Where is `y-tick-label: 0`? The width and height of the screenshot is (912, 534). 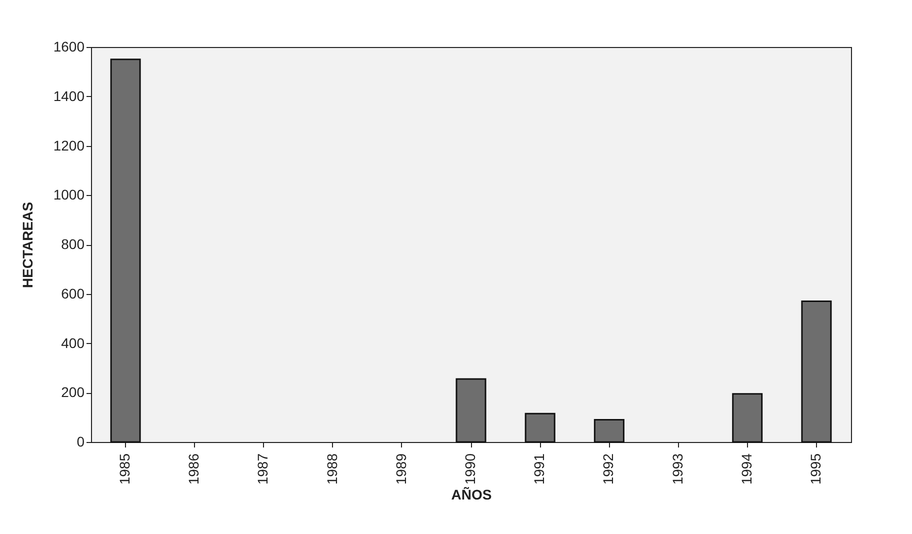
y-tick-label: 0 is located at coordinates (80, 442).